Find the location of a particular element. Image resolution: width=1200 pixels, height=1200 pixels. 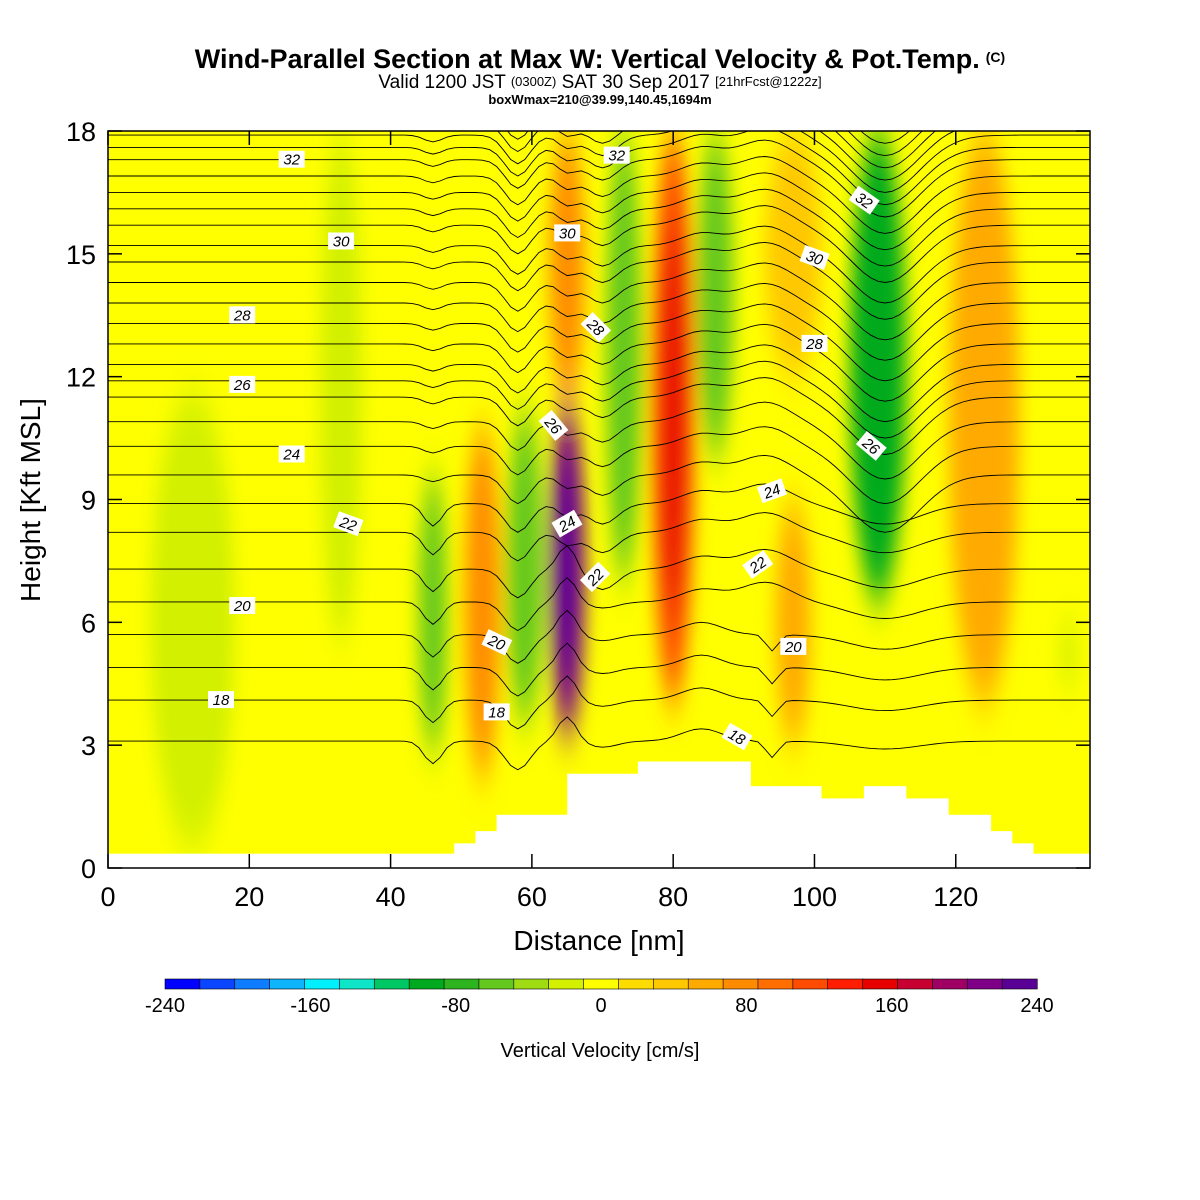

contour-label-text: 20 is located at coordinates (793, 647).